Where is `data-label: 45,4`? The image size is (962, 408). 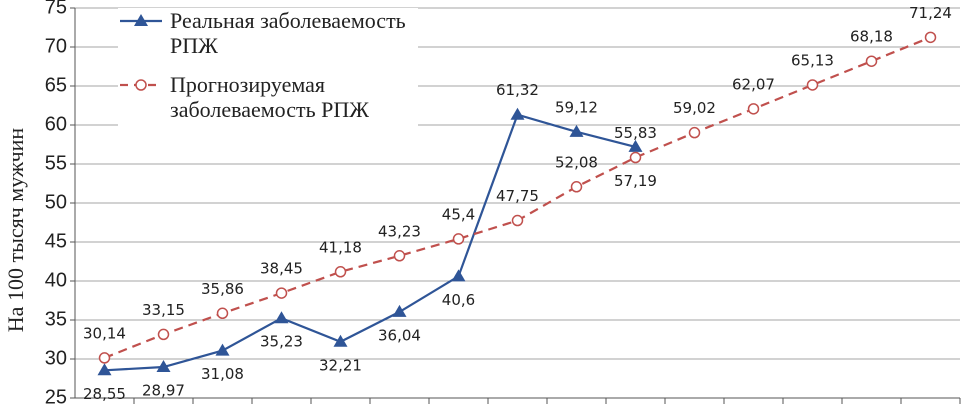
data-label: 45,4 is located at coordinates (458, 214).